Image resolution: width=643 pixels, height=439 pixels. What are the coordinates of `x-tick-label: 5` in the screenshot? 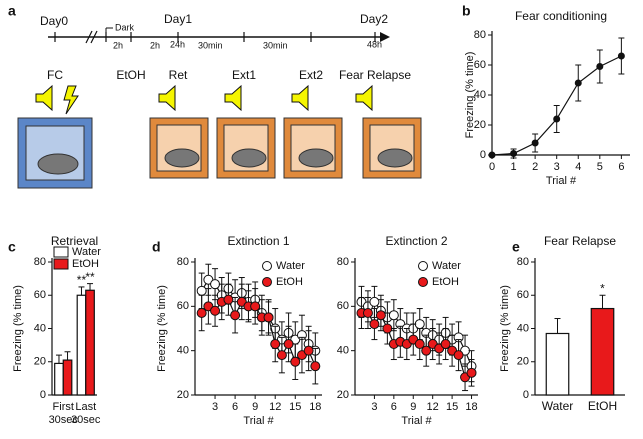 It's located at (600, 167).